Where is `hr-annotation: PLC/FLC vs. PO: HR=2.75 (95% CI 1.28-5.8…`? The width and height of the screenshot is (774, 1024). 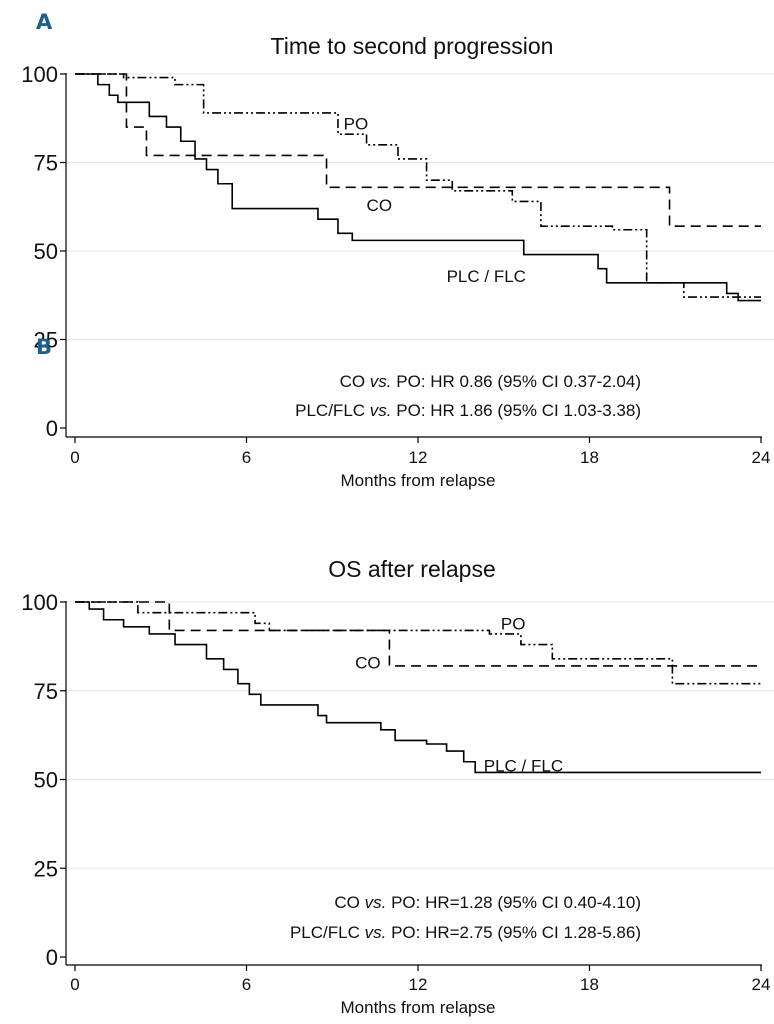 hr-annotation: PLC/FLC vs. PO: HR=2.75 (95% CI 1.28-5.8… is located at coordinates (465, 932).